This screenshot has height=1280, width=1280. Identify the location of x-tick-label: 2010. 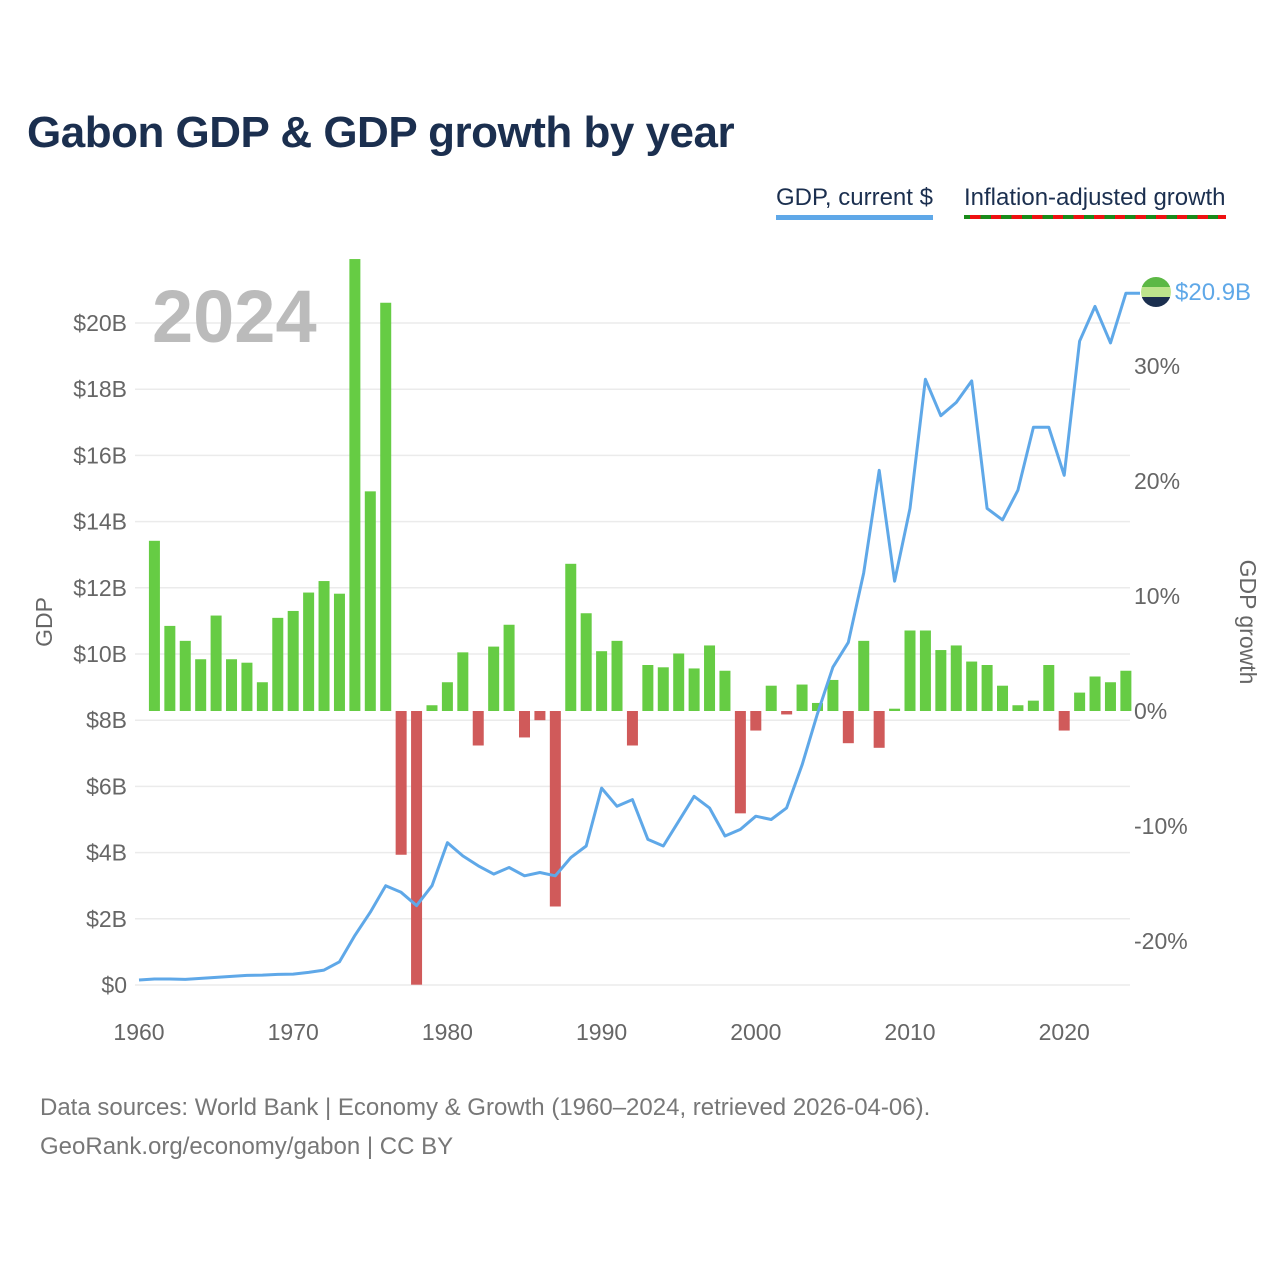
(909, 1032).